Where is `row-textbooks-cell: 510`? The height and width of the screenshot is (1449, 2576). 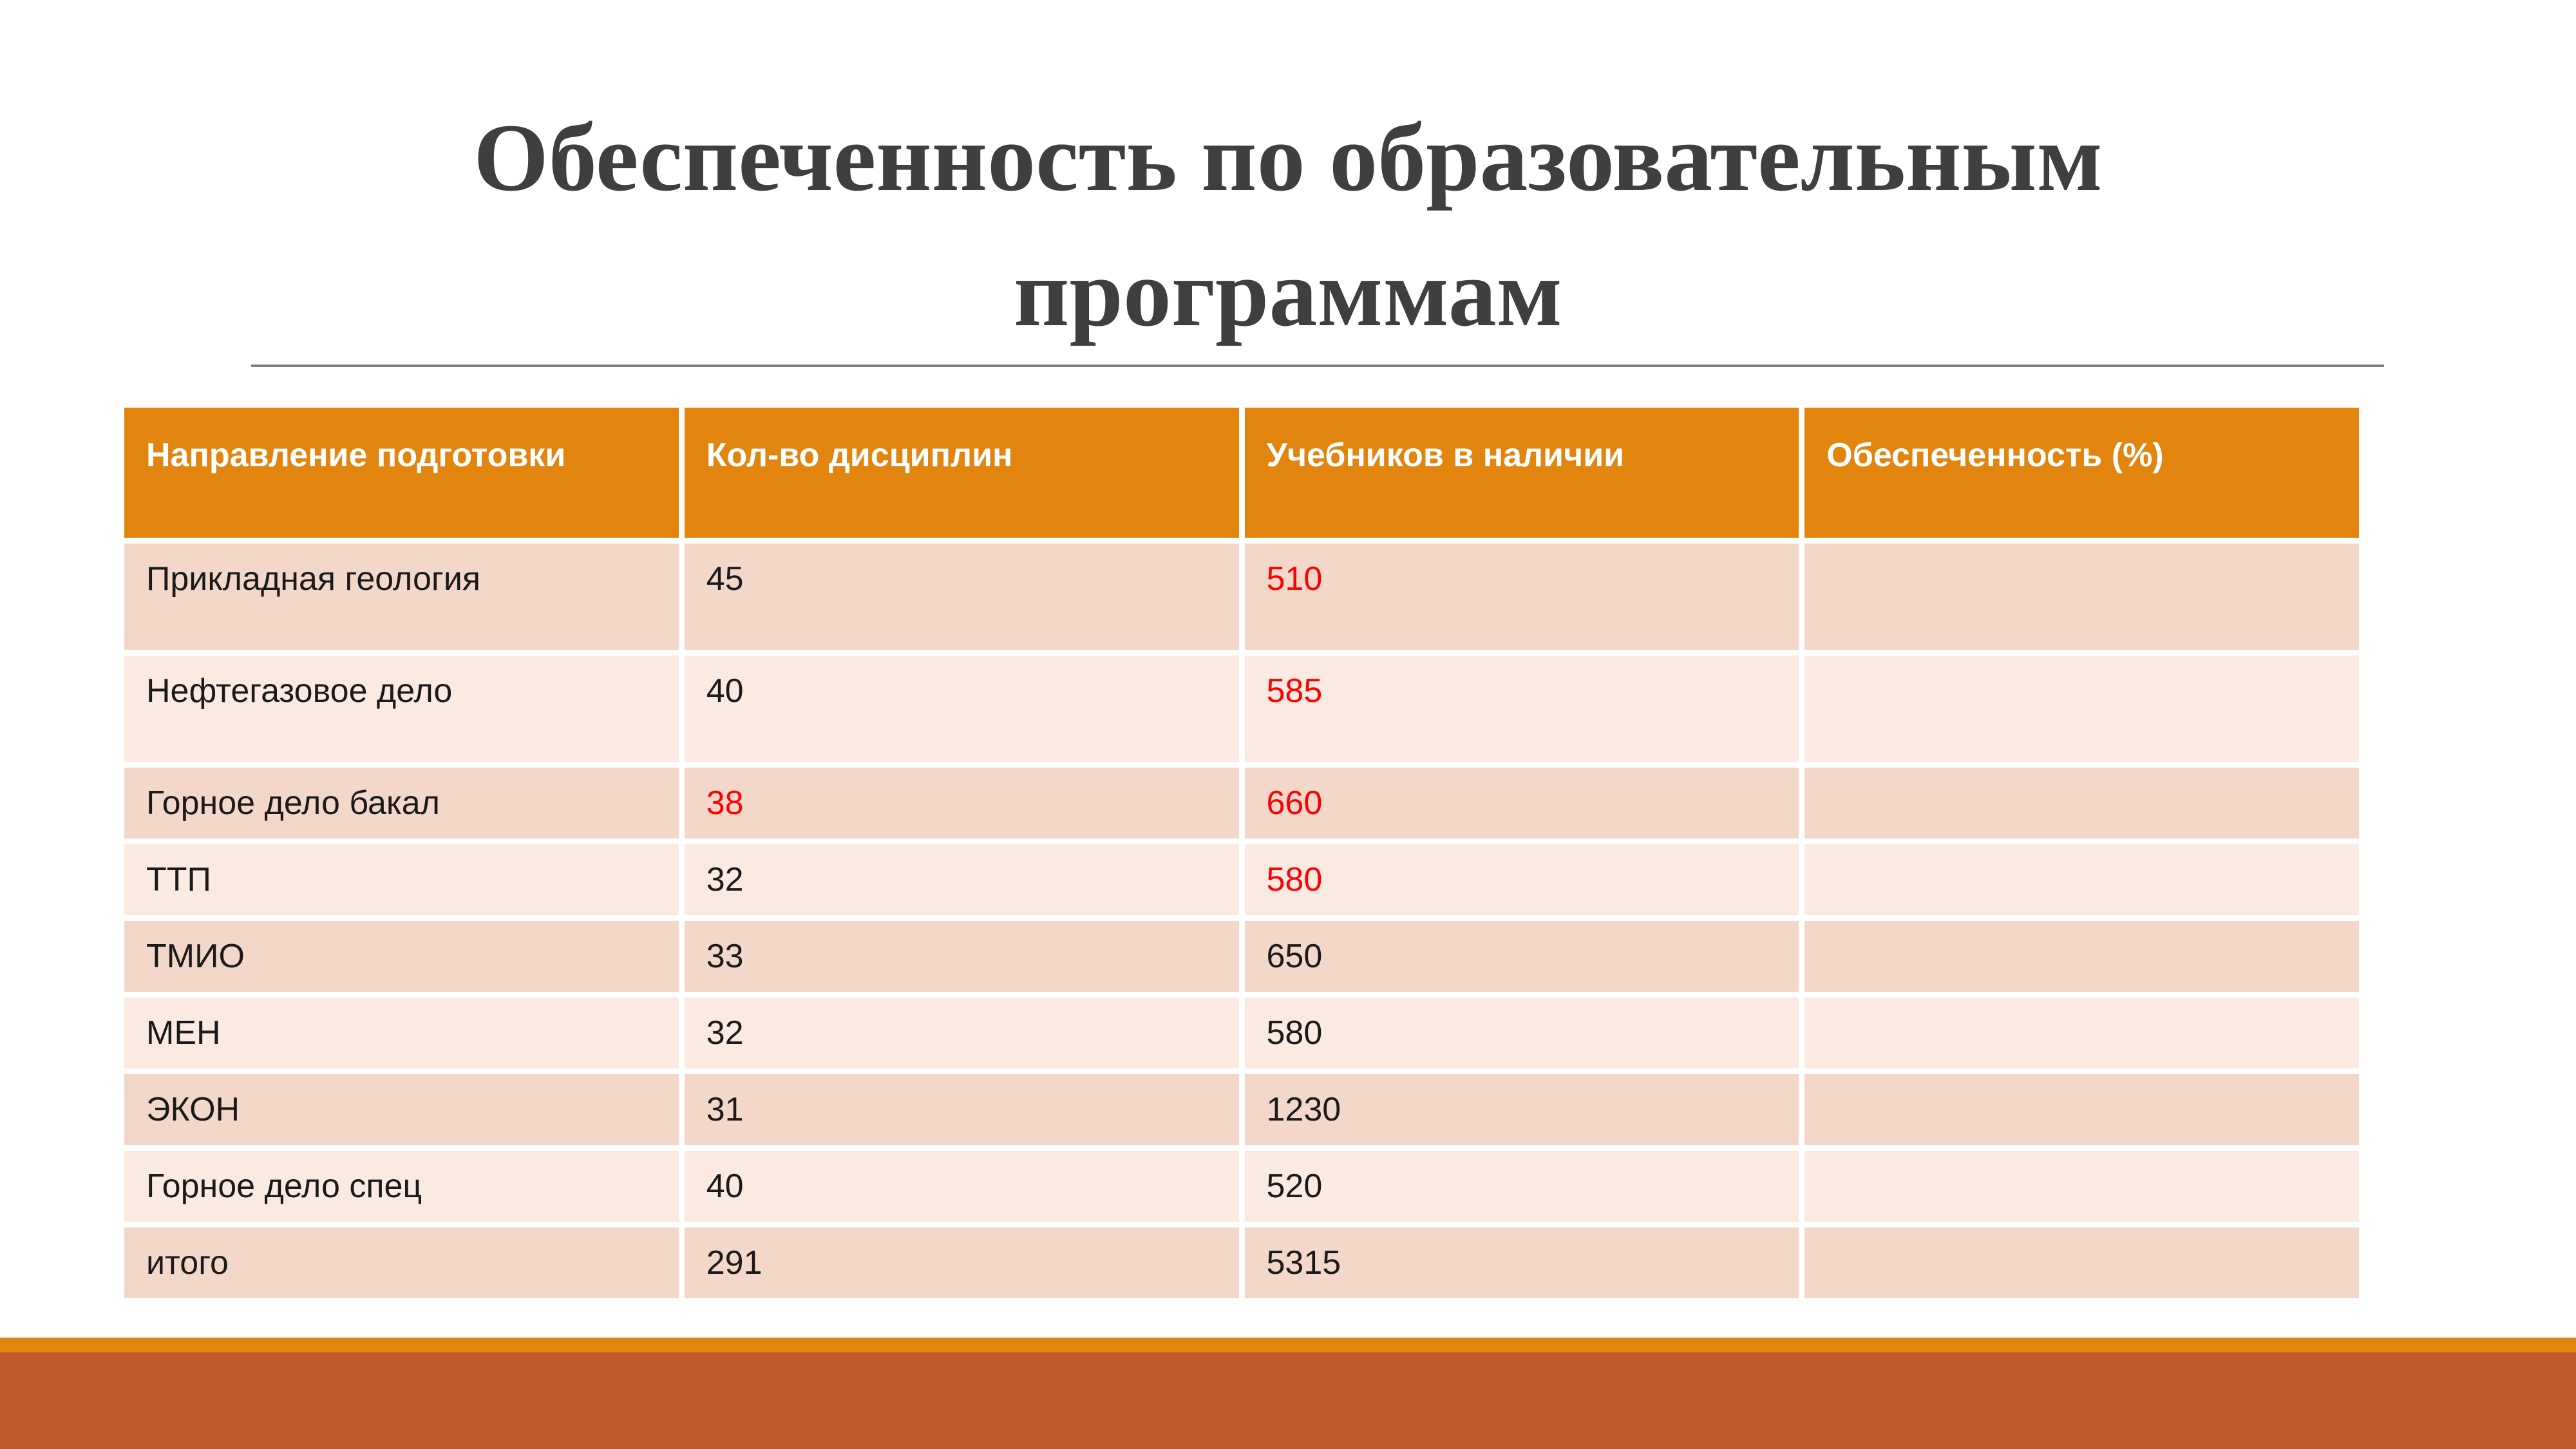
row-textbooks-cell: 510 is located at coordinates (1521, 597).